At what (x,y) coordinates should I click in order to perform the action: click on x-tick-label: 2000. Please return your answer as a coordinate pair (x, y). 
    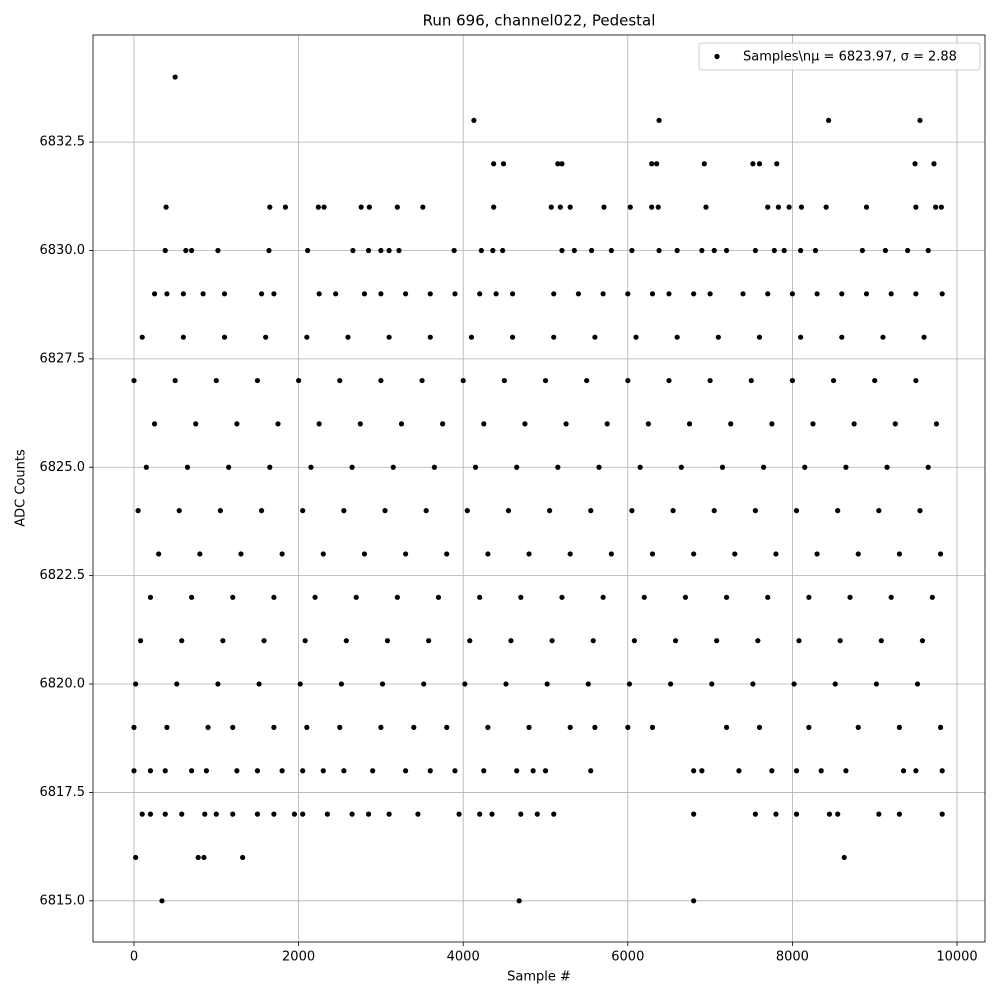
    Looking at the image, I should click on (298, 957).